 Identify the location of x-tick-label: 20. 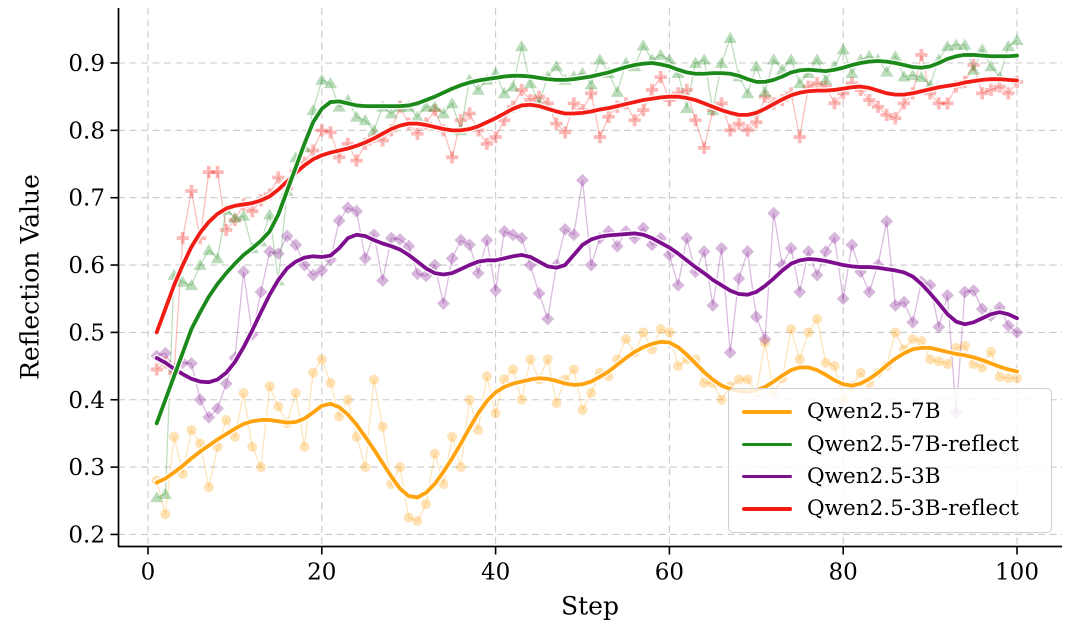
(321, 573).